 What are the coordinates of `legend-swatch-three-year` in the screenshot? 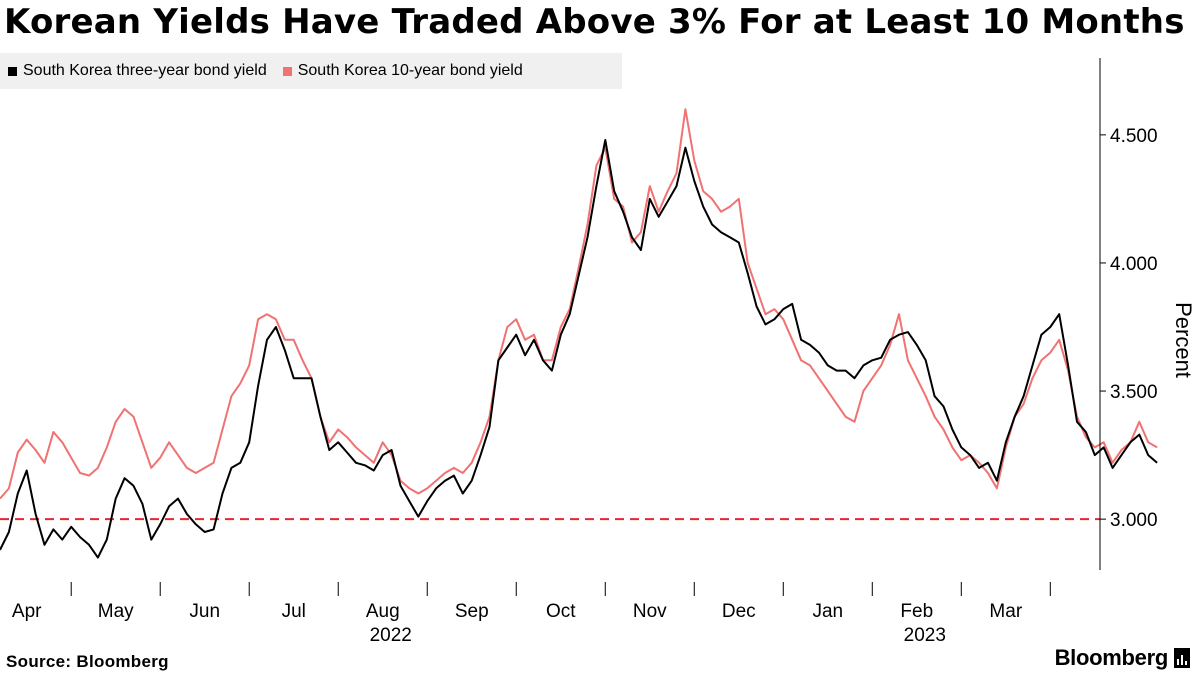 It's located at (12, 71).